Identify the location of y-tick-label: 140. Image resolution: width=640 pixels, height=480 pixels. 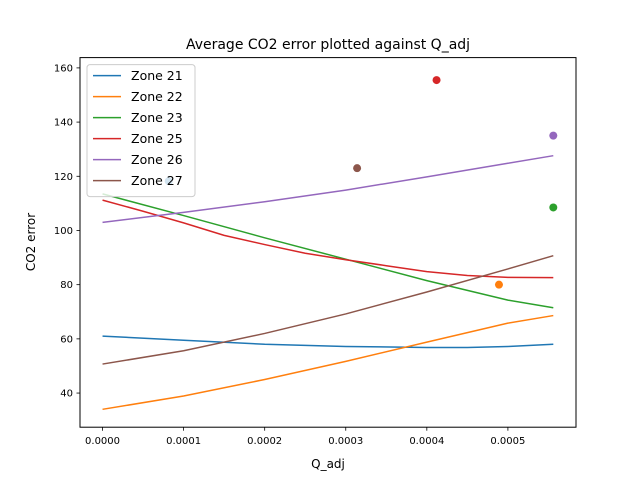
(63, 123).